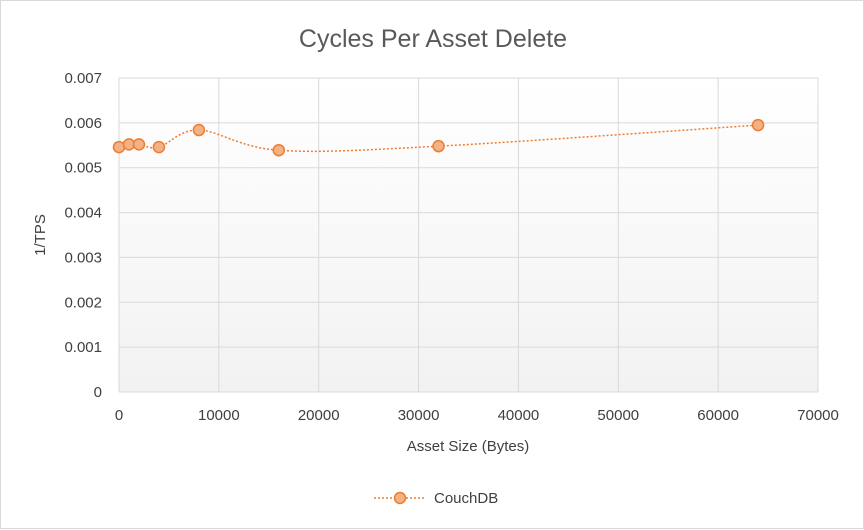 This screenshot has height=530, width=864. Describe the element at coordinates (419, 415) in the screenshot. I see `x-tick-label: 30000` at that location.